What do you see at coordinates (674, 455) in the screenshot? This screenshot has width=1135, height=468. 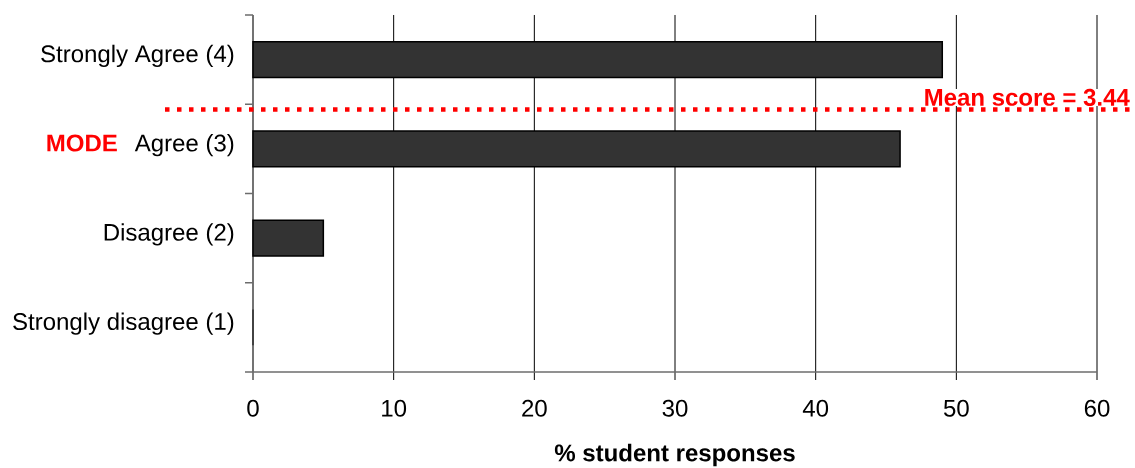 I see `x-axis-title: % student responses` at bounding box center [674, 455].